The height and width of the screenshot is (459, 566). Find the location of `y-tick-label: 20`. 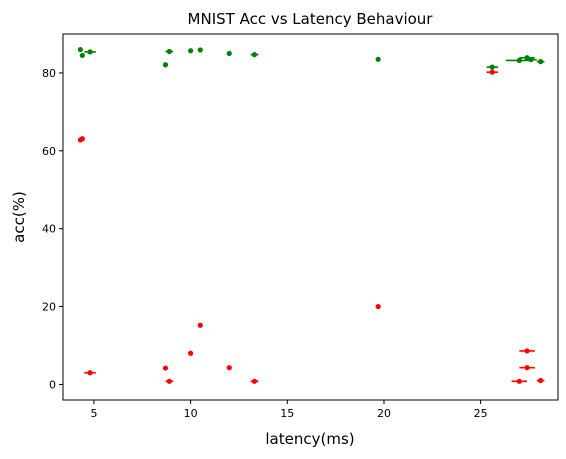

y-tick-label: 20 is located at coordinates (49, 307).